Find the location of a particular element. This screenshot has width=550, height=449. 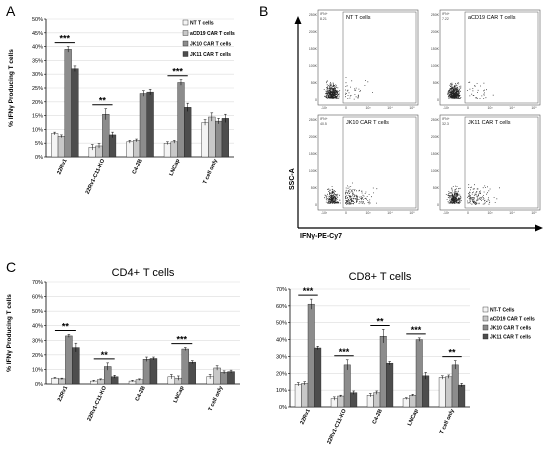

flow-plot-label: JK11 CAR T cells is located at coordinates (489, 123).